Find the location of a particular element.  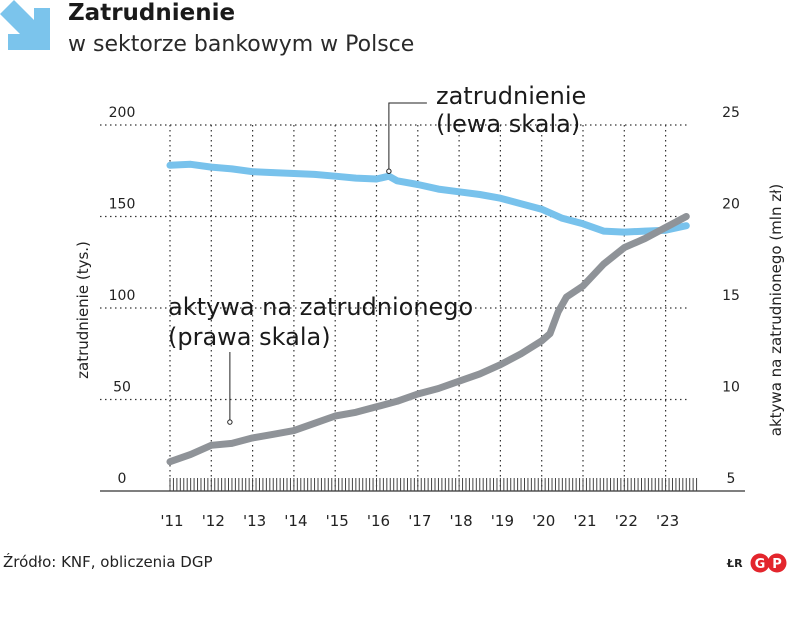

brand-circle-right is located at coordinates (777, 563).